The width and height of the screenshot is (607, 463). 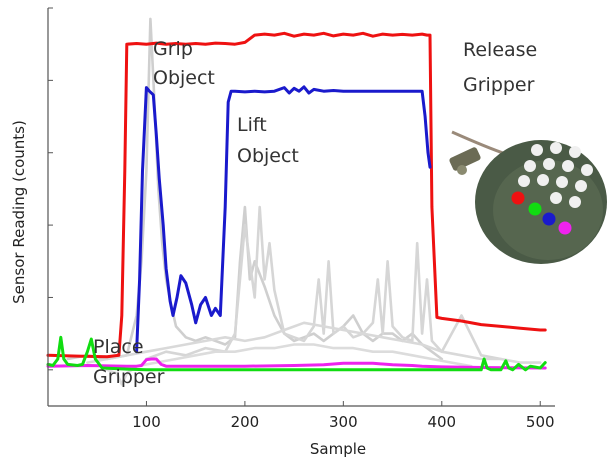 I want to click on annotation-lift-line2: Object, so click(x=268, y=156).